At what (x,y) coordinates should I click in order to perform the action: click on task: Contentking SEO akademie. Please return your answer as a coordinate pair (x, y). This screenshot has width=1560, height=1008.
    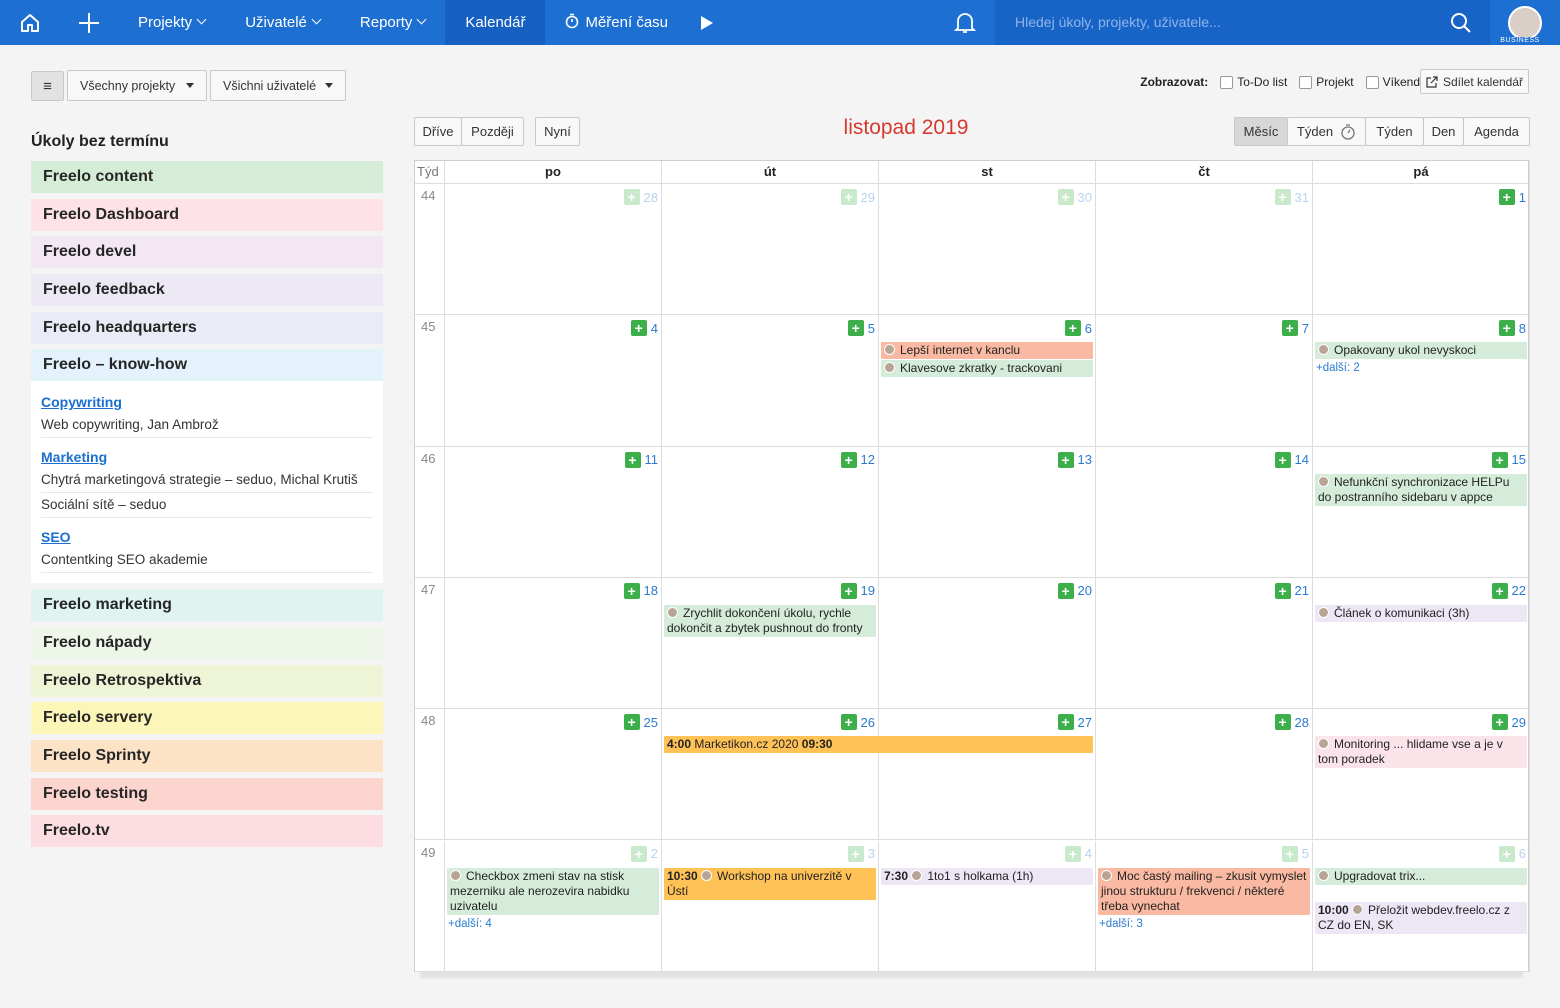
    Looking at the image, I should click on (207, 561).